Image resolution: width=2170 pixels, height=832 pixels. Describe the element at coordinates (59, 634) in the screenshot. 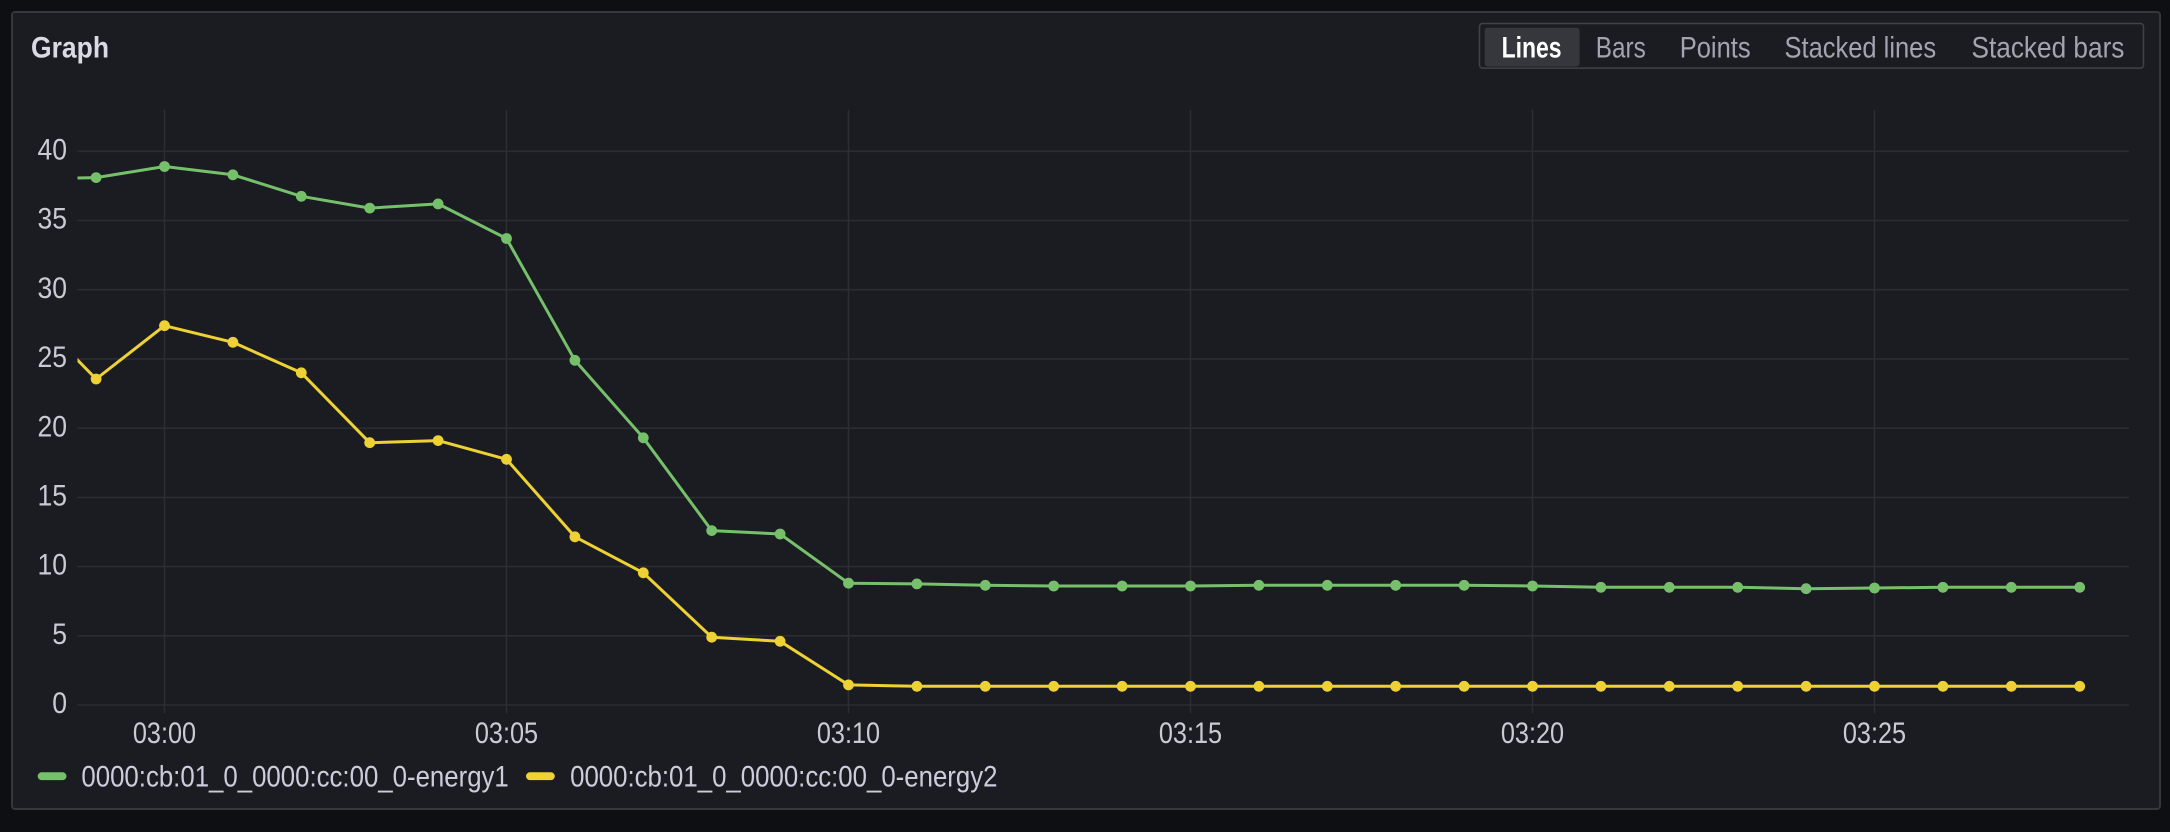

I see `svg-text: 5` at that location.